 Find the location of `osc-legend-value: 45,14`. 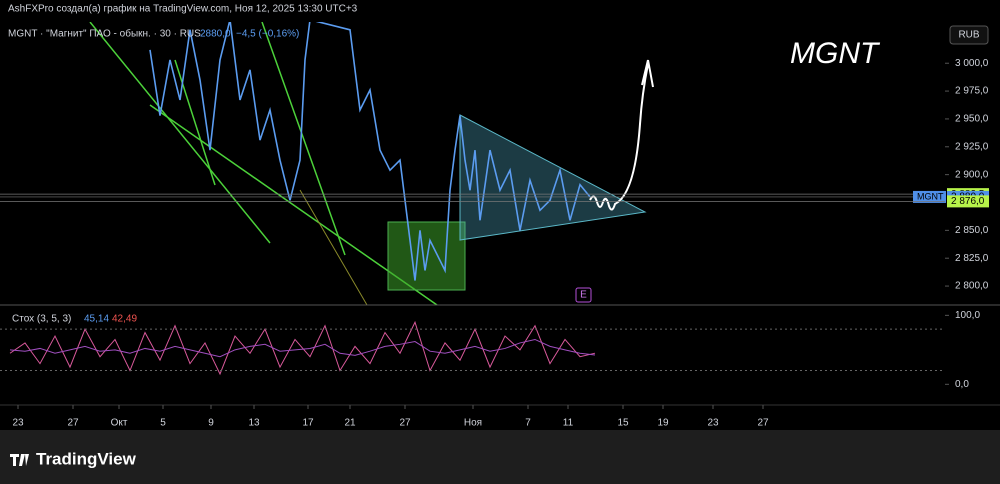

osc-legend-value: 45,14 is located at coordinates (96, 319).